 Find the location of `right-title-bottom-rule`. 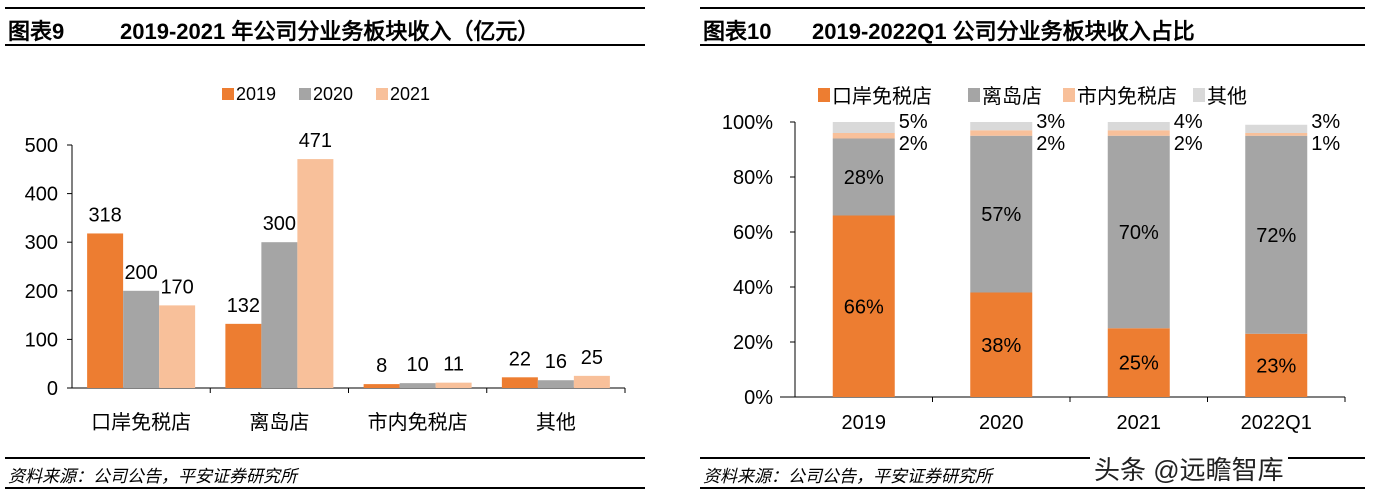

right-title-bottom-rule is located at coordinates (1032, 45).